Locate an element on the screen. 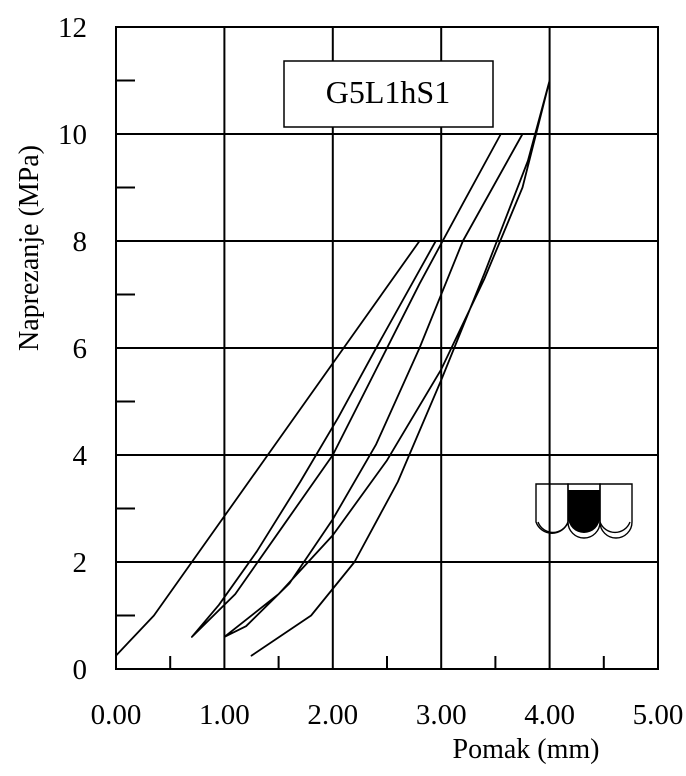  y-tick-label: 8 is located at coordinates (80, 242).